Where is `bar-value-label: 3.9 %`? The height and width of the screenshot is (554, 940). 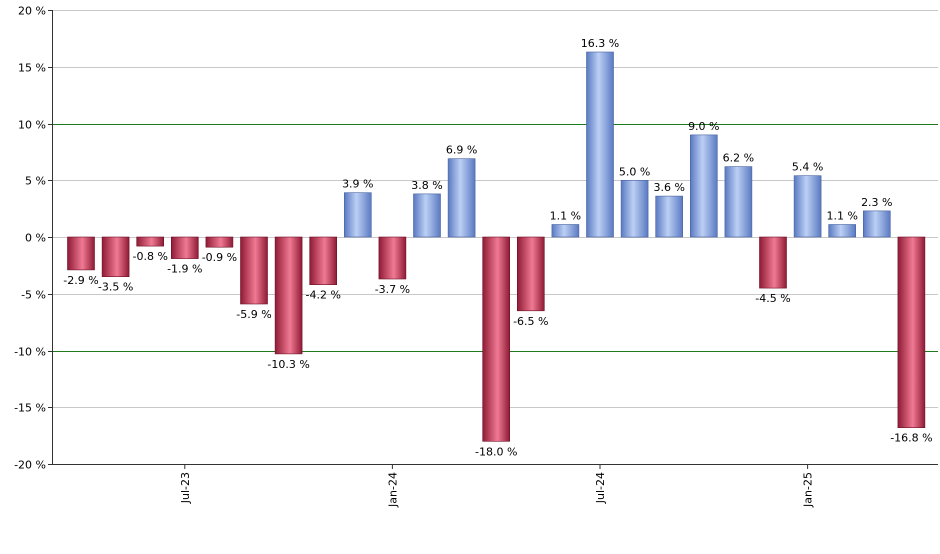 bar-value-label: 3.9 % is located at coordinates (357, 184).